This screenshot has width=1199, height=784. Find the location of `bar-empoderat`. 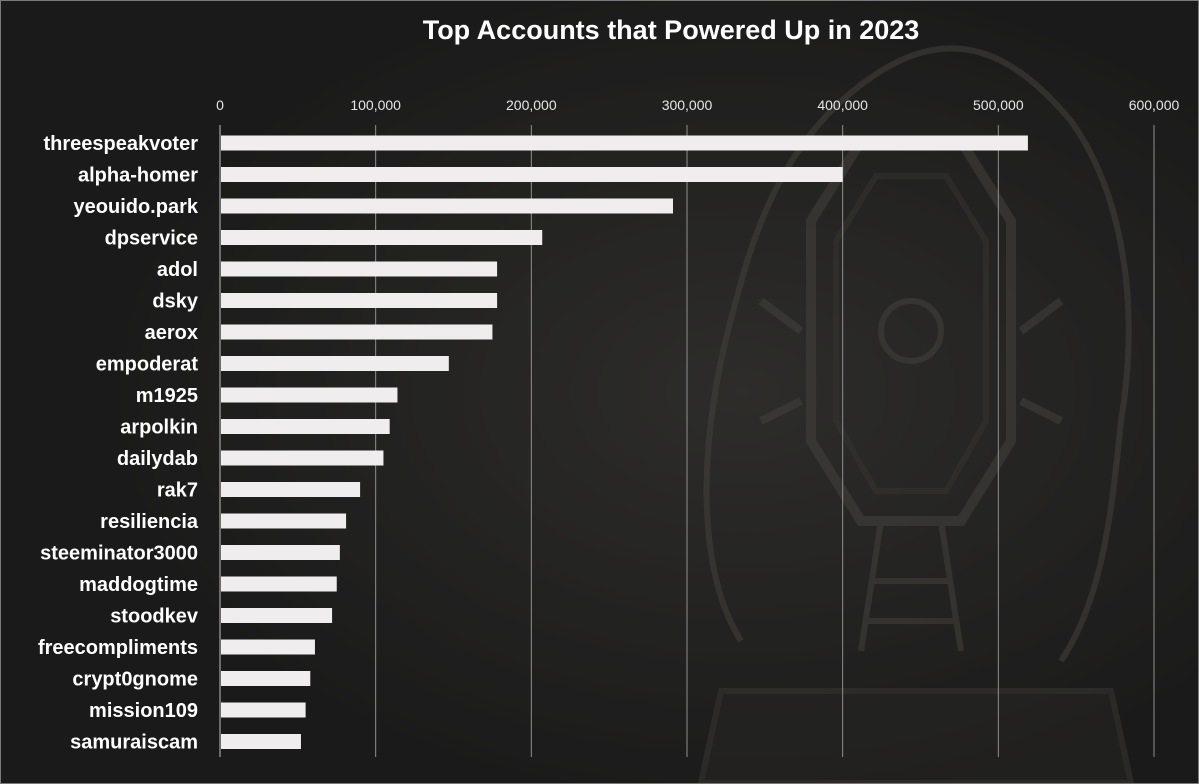

bar-empoderat is located at coordinates (335, 363).